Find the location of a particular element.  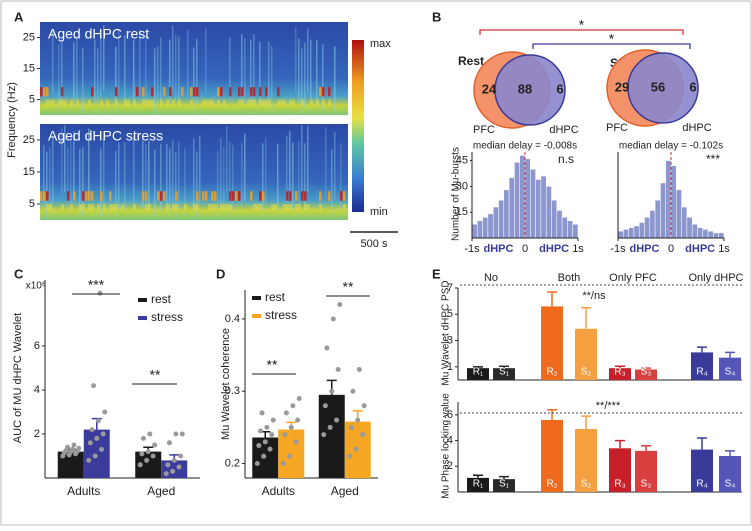

direction-label: dHPC is located at coordinates (645, 249).